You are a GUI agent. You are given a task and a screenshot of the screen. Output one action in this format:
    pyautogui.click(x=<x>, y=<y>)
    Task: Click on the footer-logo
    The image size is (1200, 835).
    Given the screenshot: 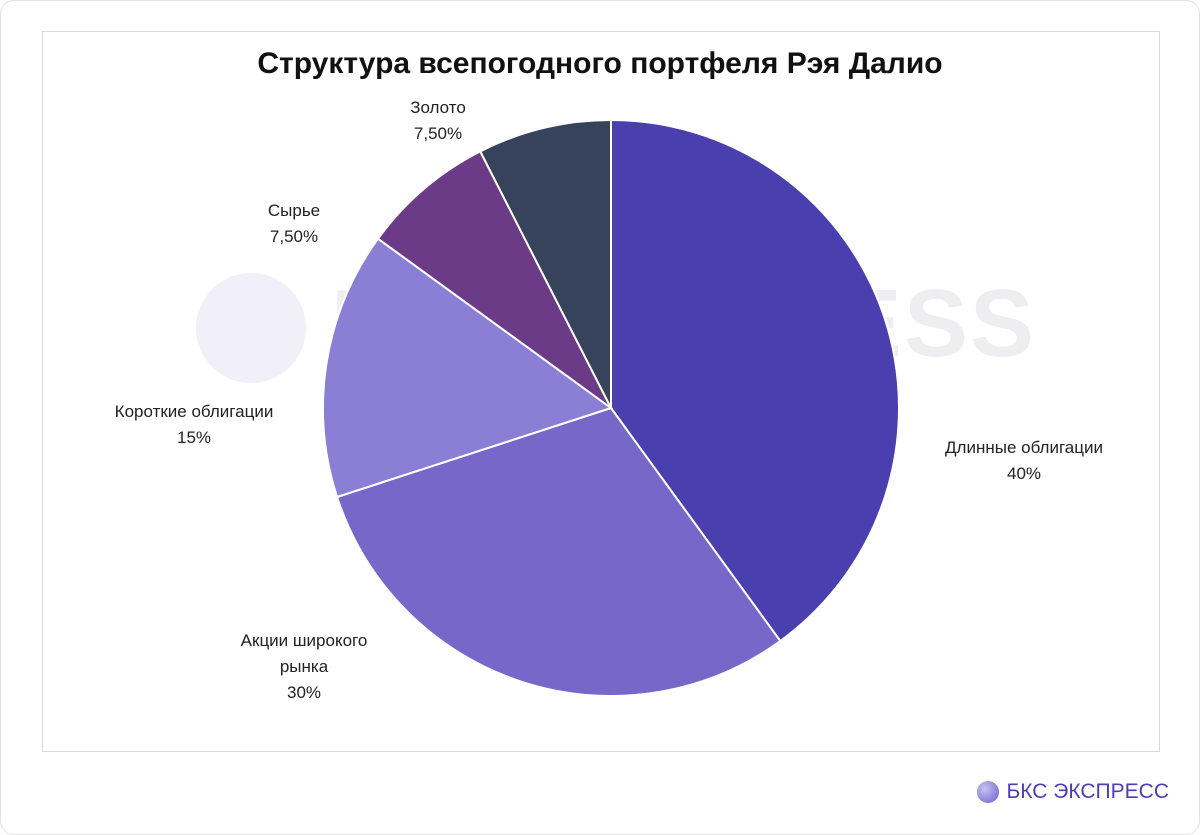 What is the action you would take?
    pyautogui.click(x=987, y=792)
    